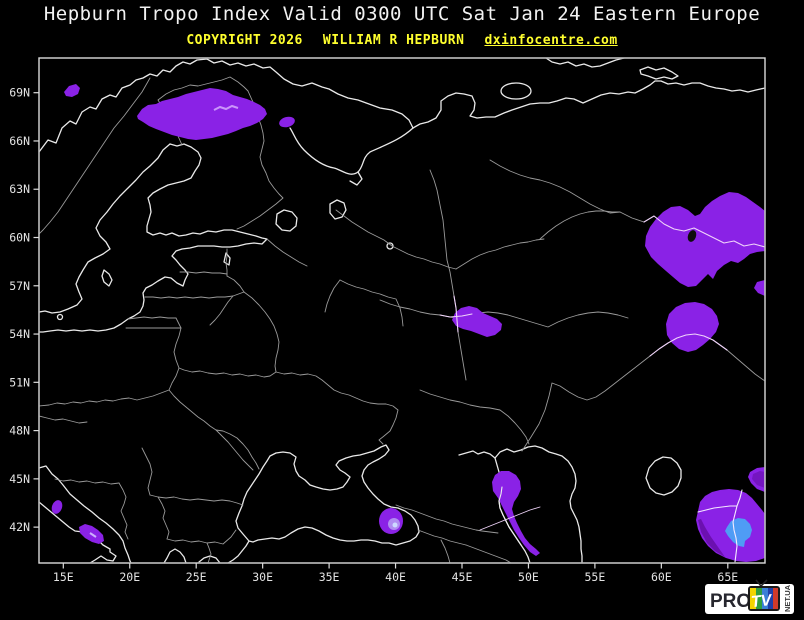 The image size is (804, 620). What do you see at coordinates (462, 577) in the screenshot?
I see `lon-label: 45E` at bounding box center [462, 577].